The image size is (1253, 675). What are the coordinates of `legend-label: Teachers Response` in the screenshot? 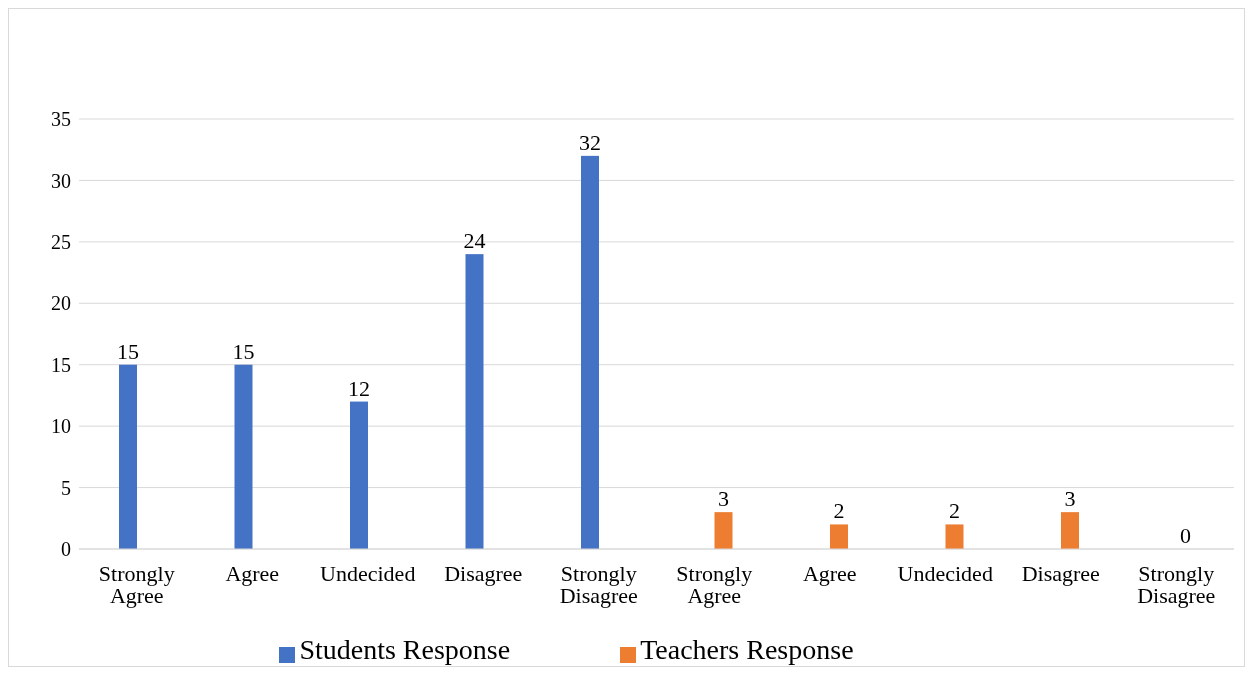 It's located at (747, 649).